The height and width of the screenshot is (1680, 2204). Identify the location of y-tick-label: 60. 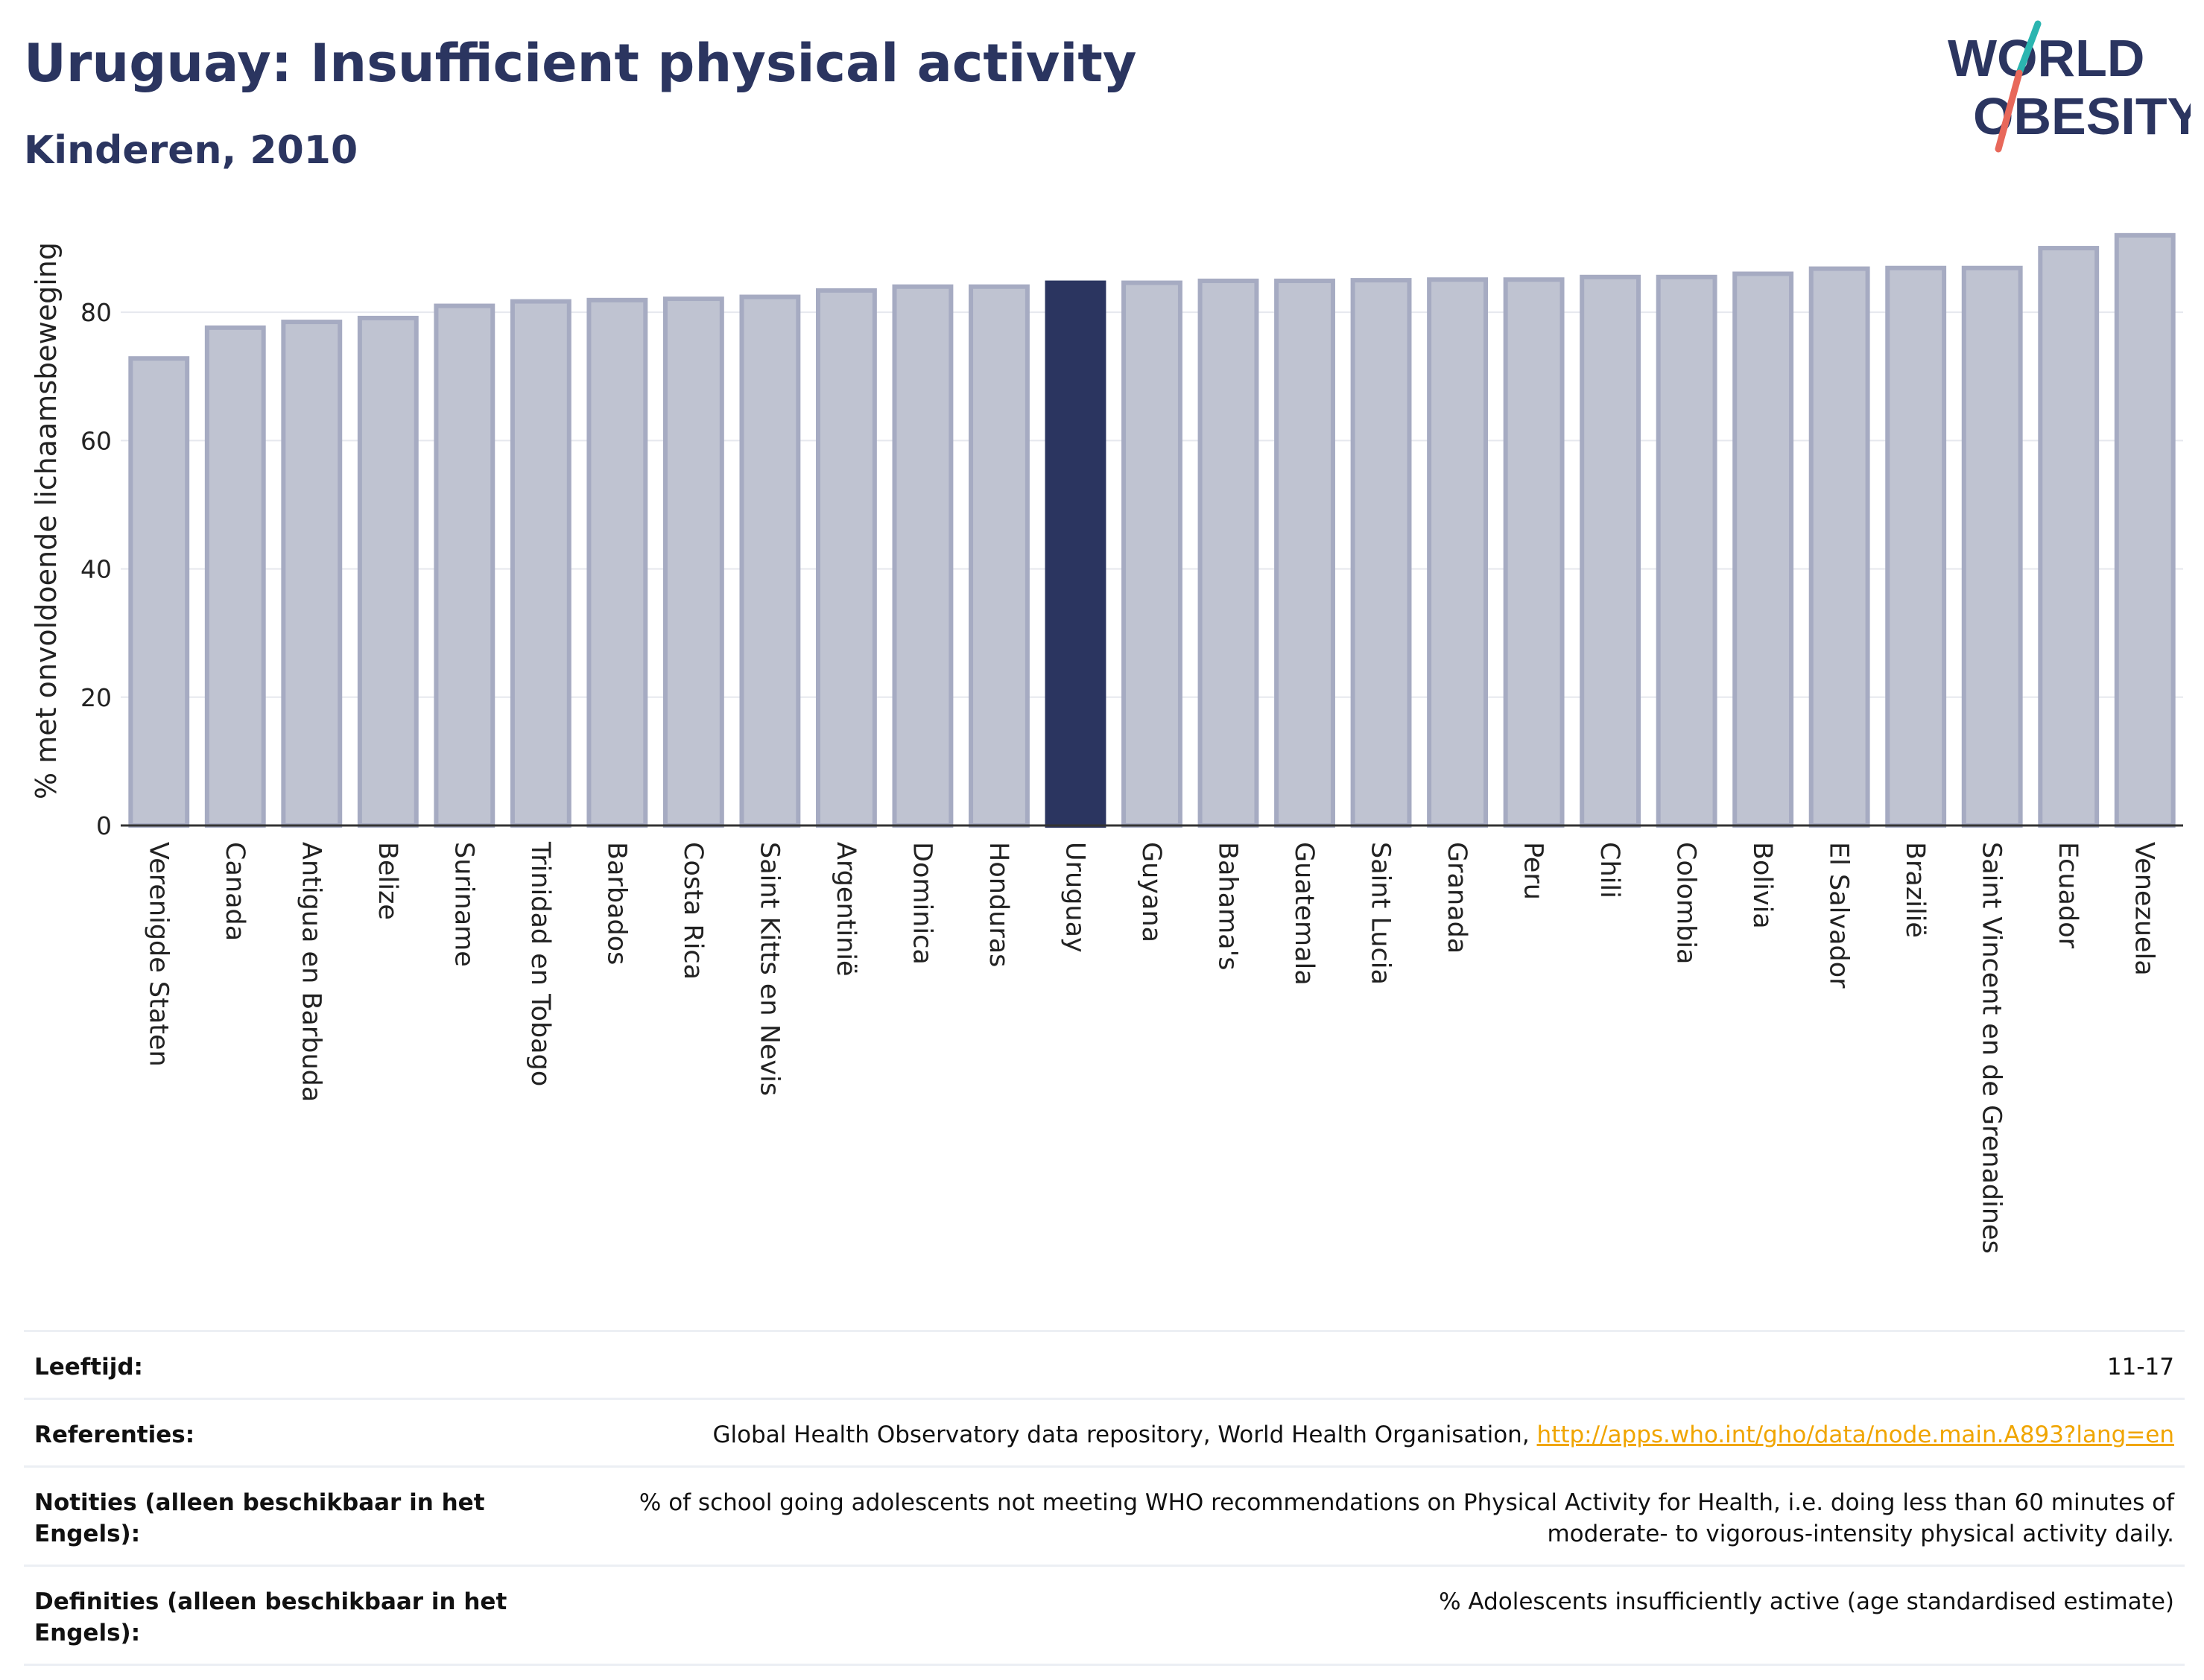
(96, 440).